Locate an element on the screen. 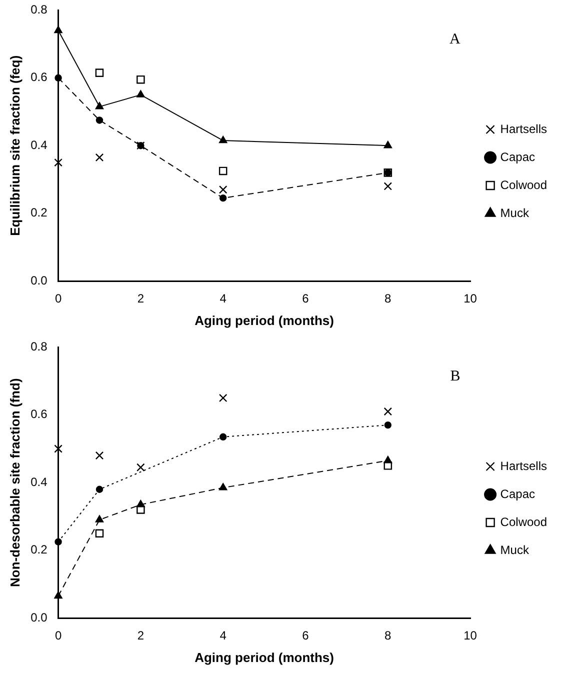 The image size is (565, 674). annotation: B is located at coordinates (455, 376).